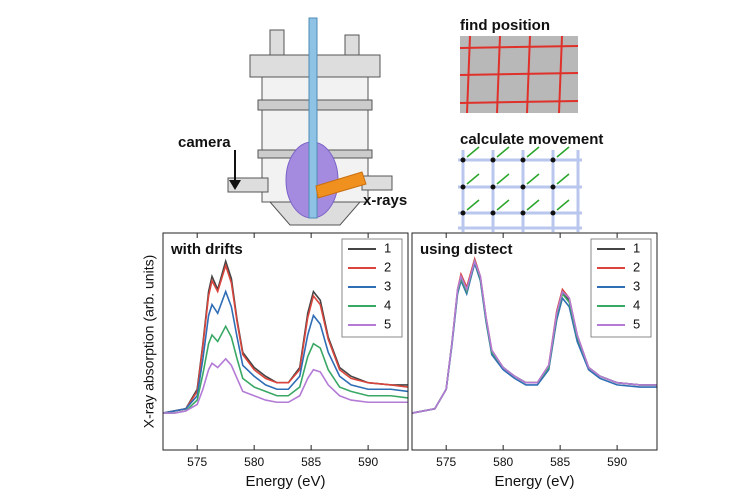  Describe the element at coordinates (505, 25) in the screenshot. I see `find-position-label: find position` at that location.